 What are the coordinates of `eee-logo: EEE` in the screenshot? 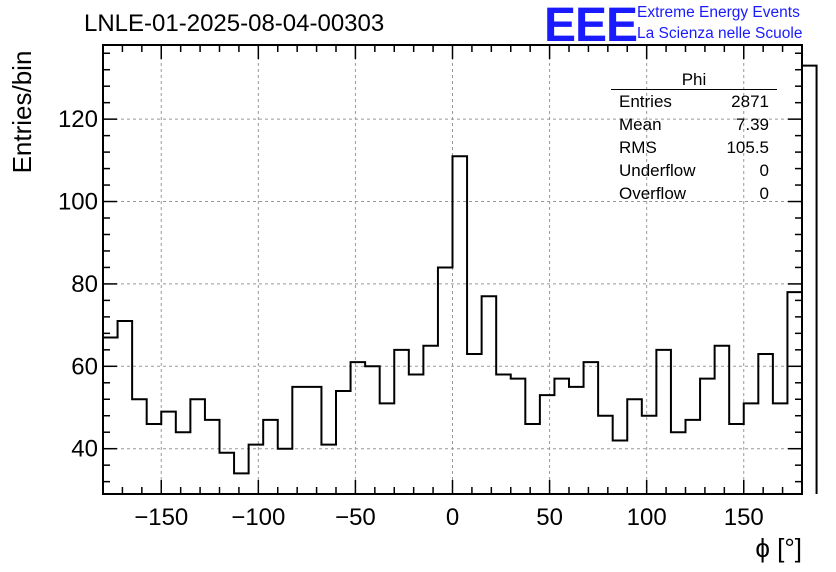 It's located at (591, 26).